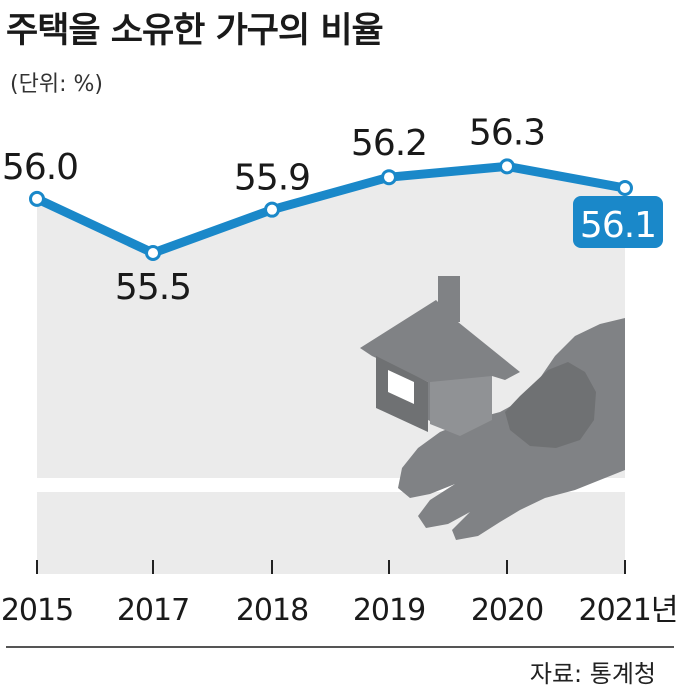 The height and width of the screenshot is (694, 680). What do you see at coordinates (507, 132) in the screenshot?
I see `value-label-2020: 56.3` at bounding box center [507, 132].